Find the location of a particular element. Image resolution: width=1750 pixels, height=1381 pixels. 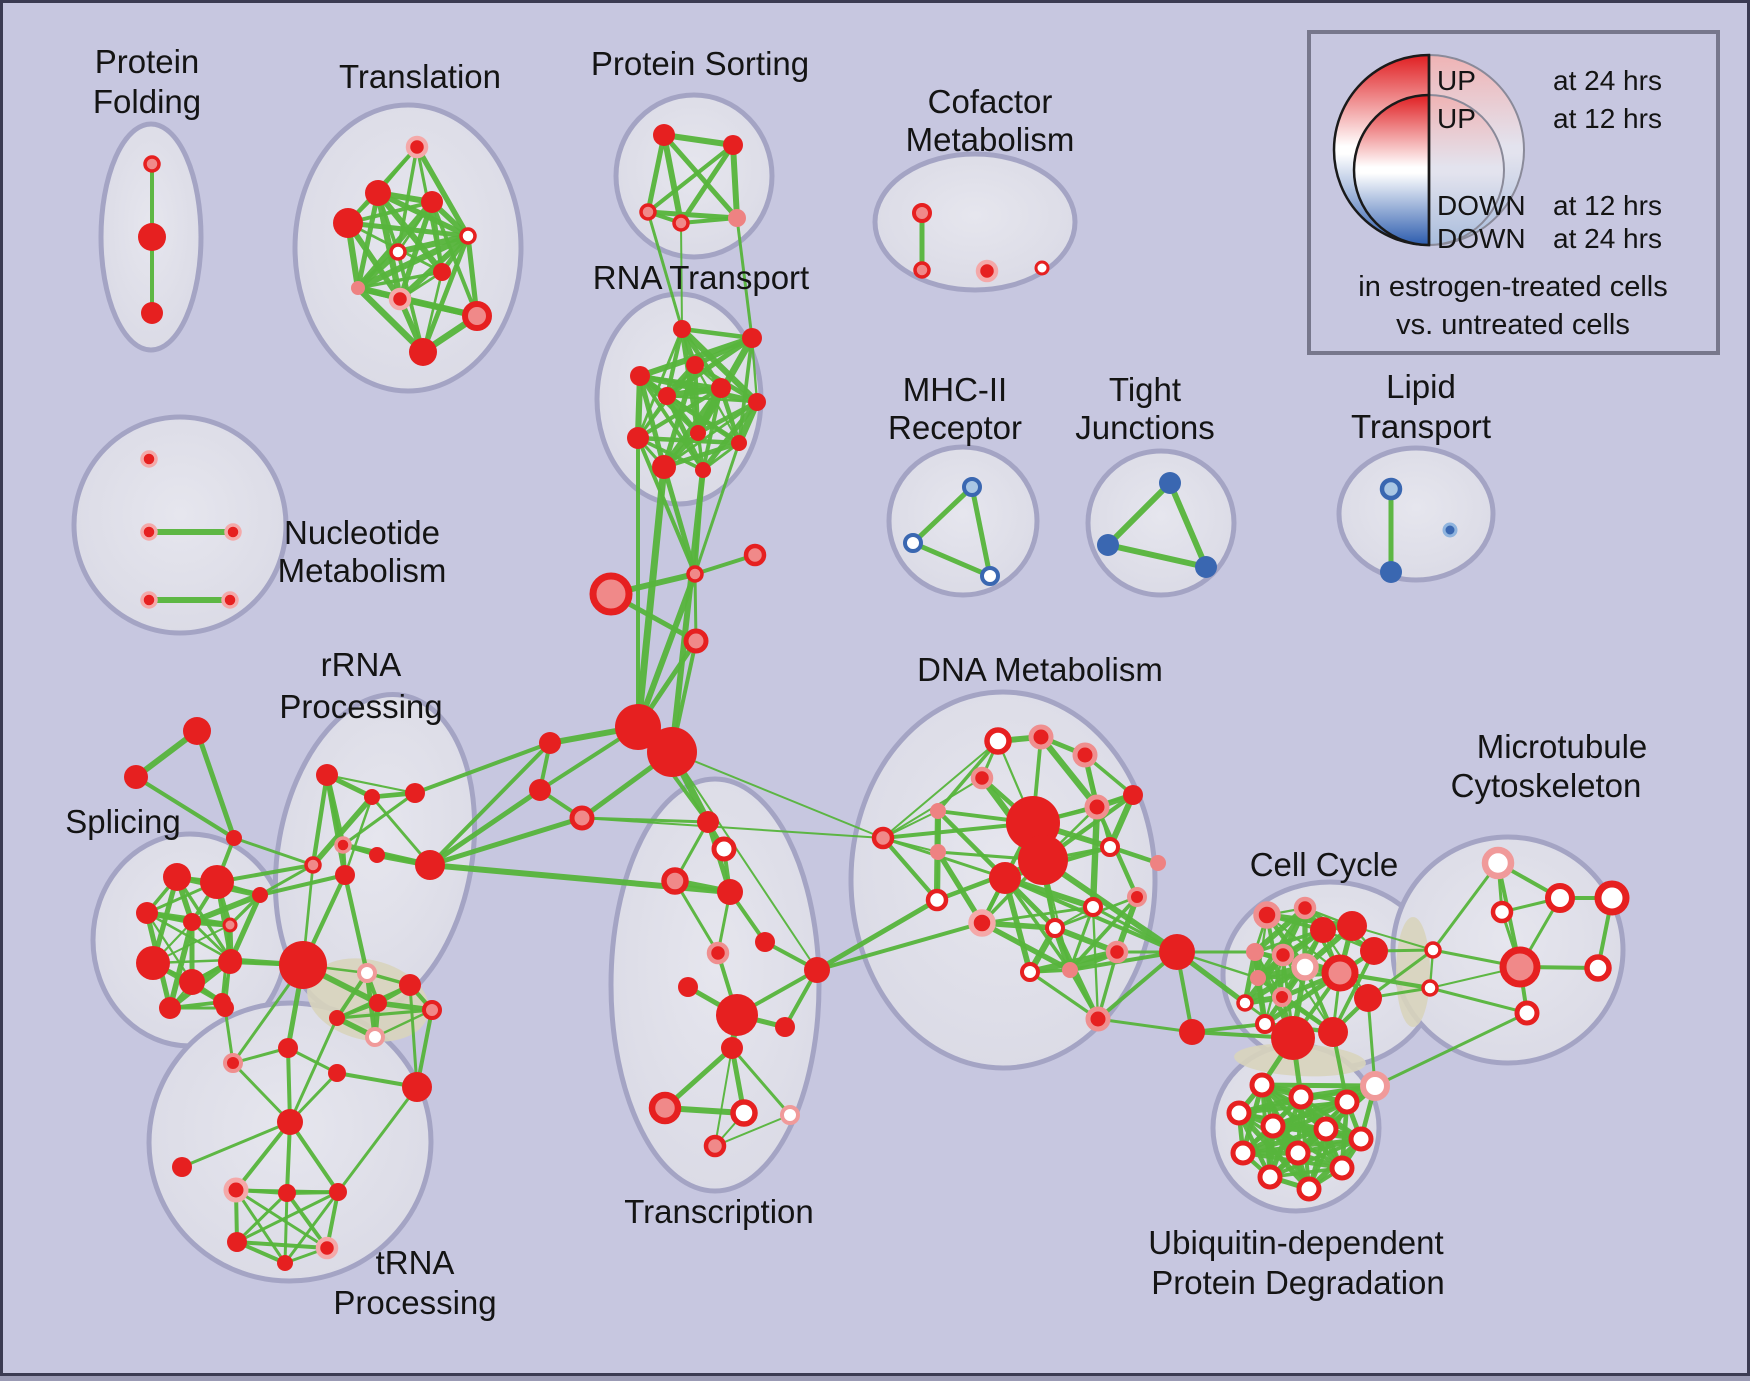

cluster-label-cofactor-2: Metabolism is located at coordinates (990, 139).